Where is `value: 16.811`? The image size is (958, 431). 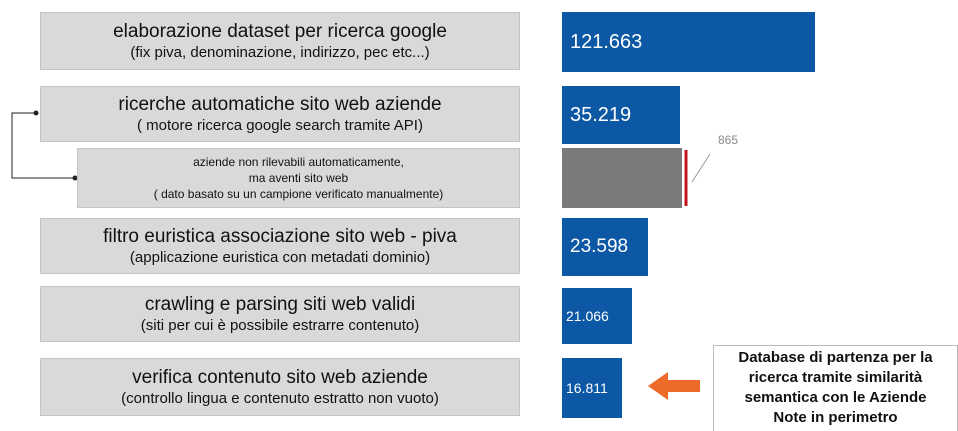
value: 16.811 is located at coordinates (587, 388).